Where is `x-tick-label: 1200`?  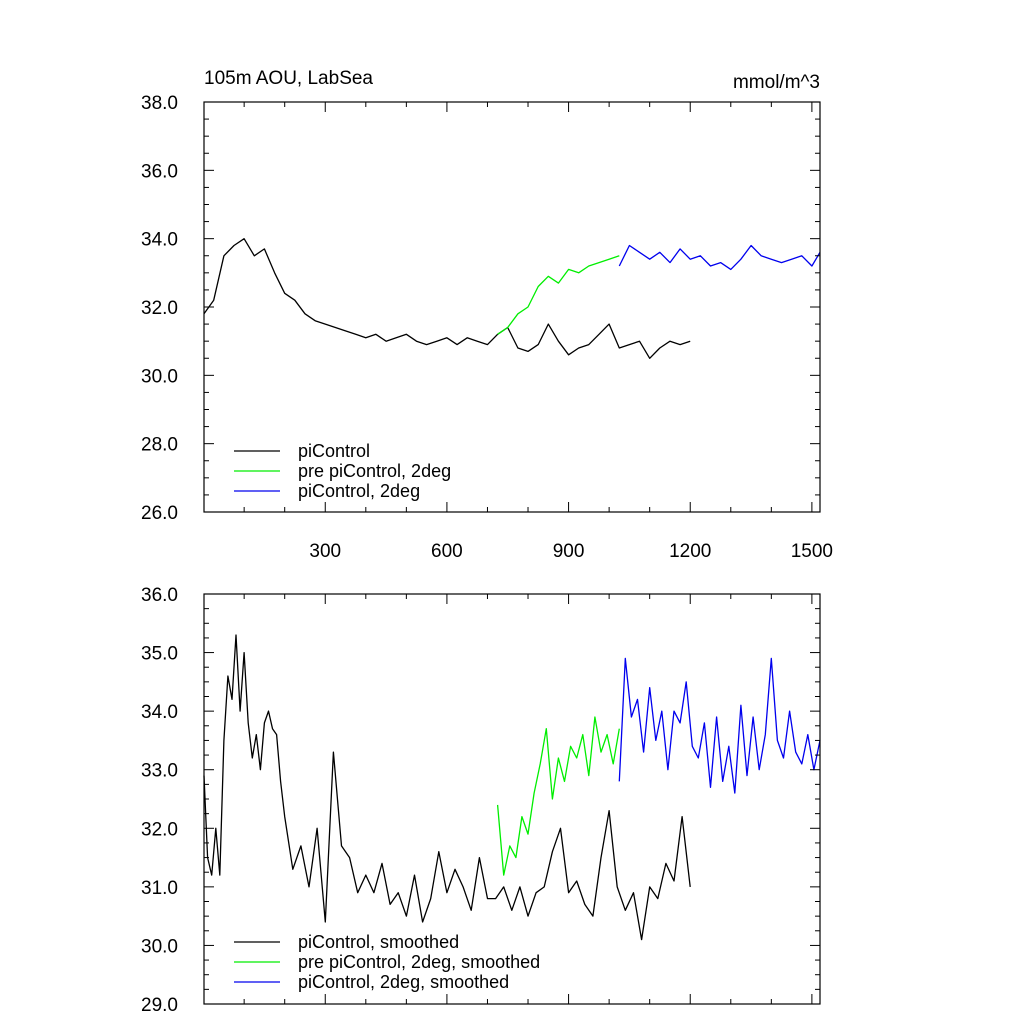
x-tick-label: 1200 is located at coordinates (690, 551).